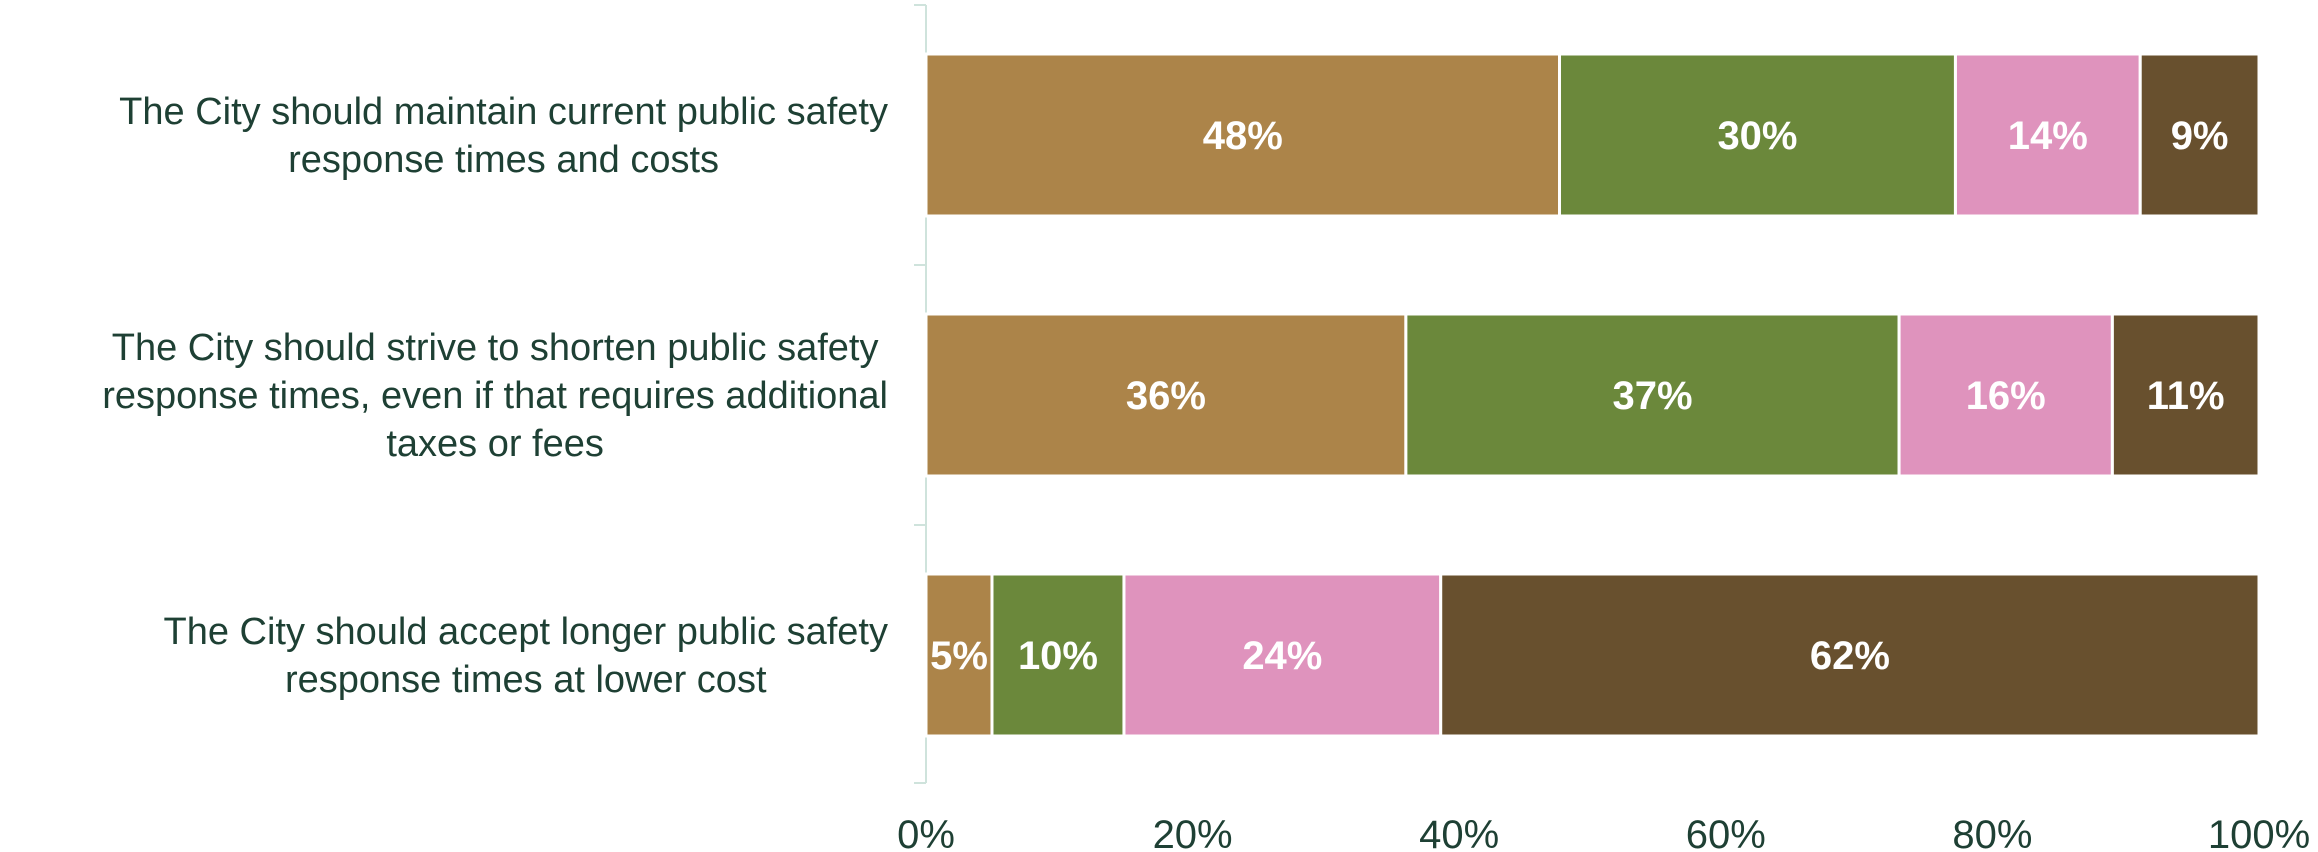  What do you see at coordinates (1058, 656) in the screenshot?
I see `data-label: 10%` at bounding box center [1058, 656].